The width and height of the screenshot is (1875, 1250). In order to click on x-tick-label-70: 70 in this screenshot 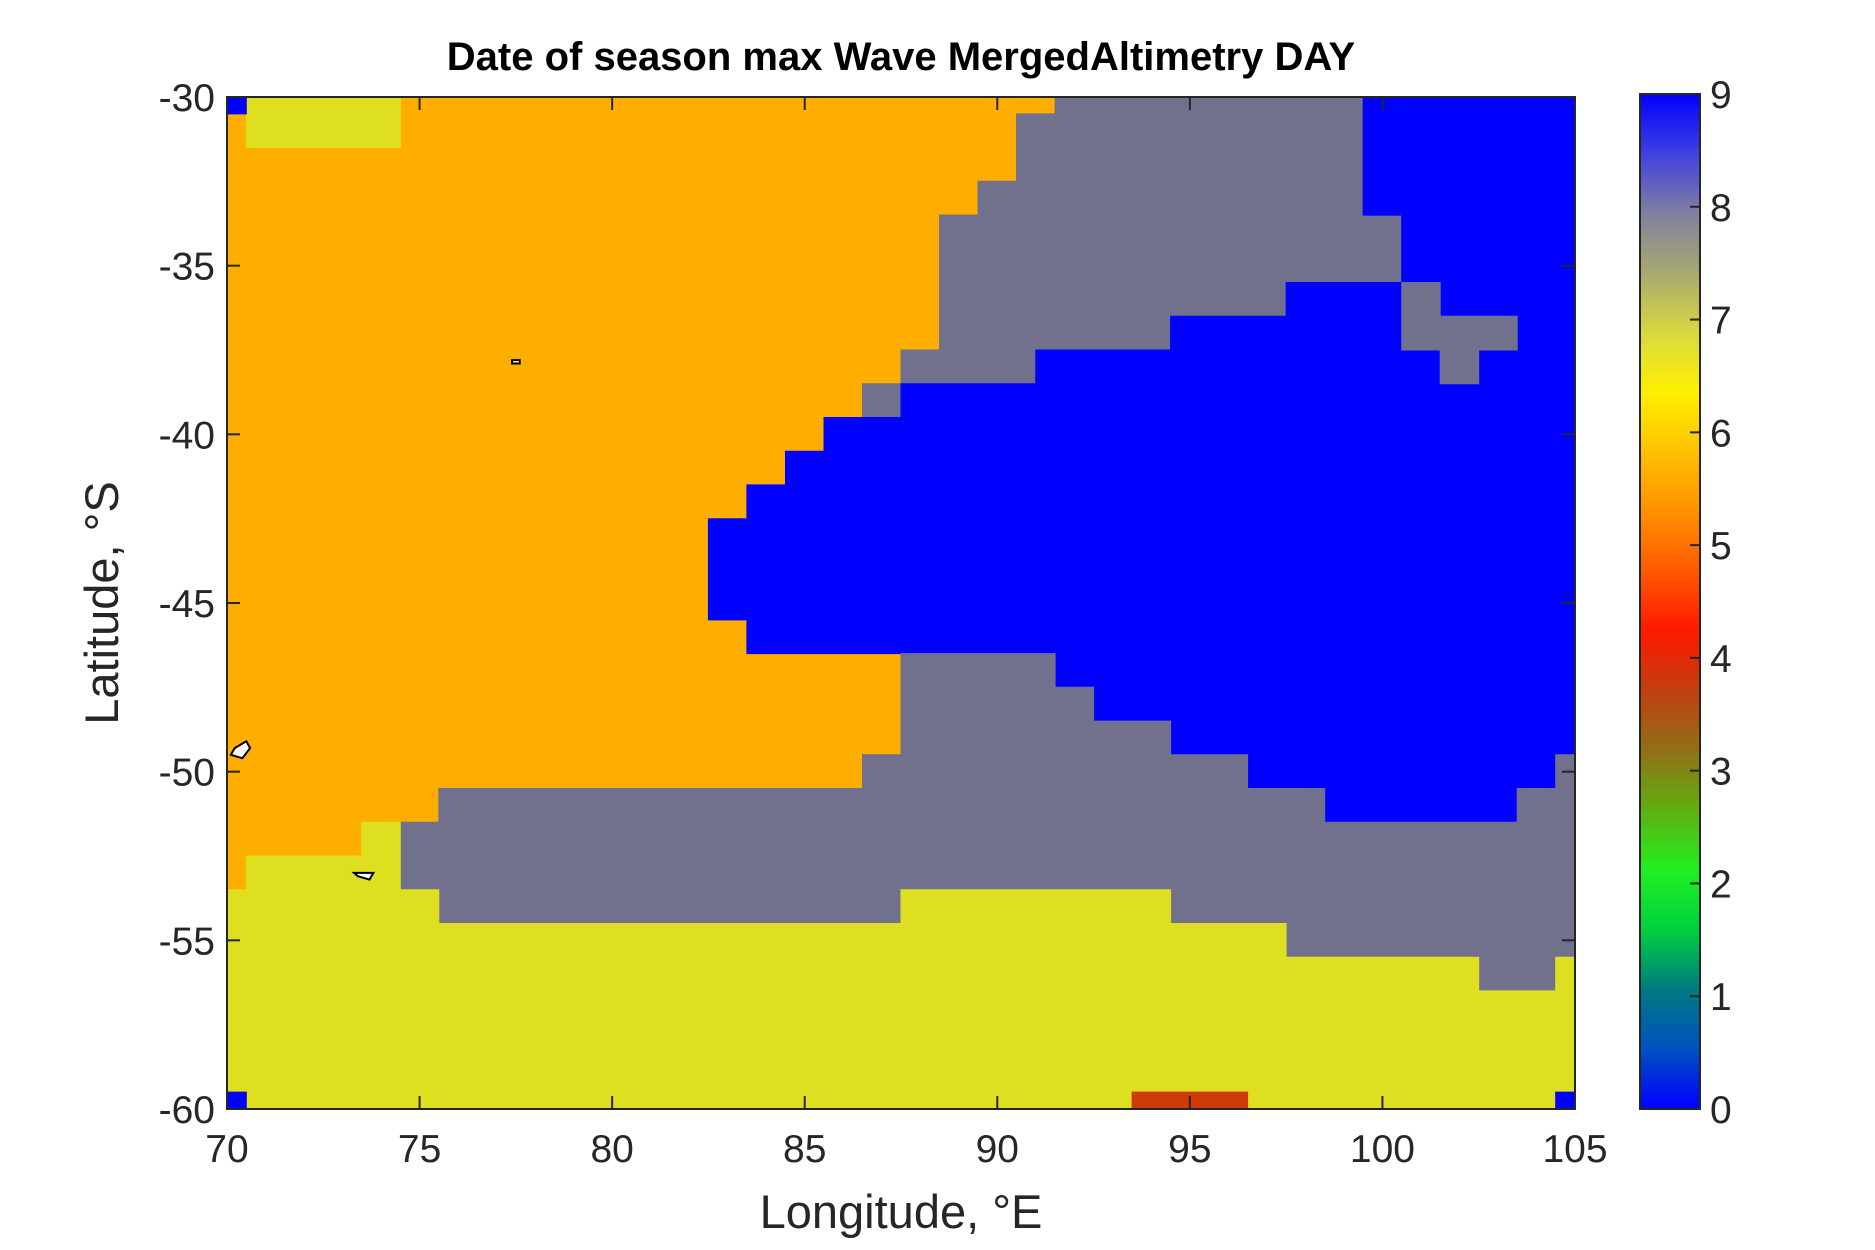, I will do `click(226, 1149)`.